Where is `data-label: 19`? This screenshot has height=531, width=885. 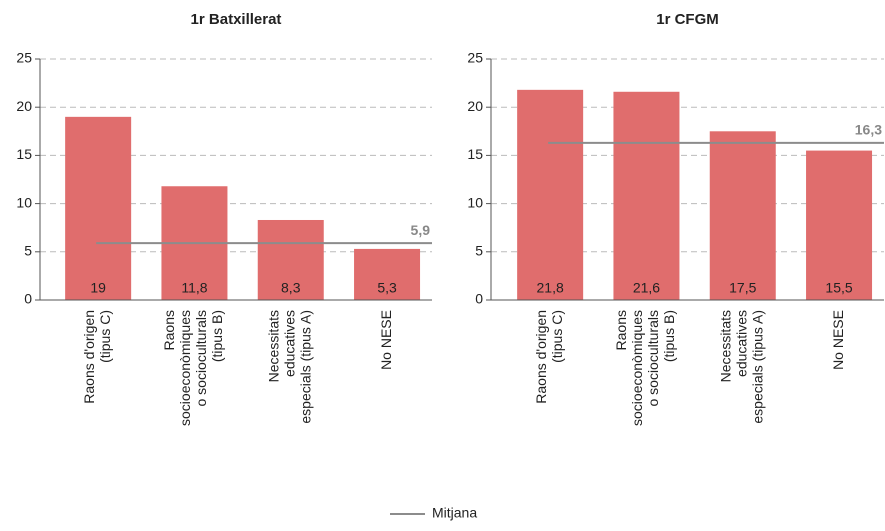 data-label: 19 is located at coordinates (98, 288).